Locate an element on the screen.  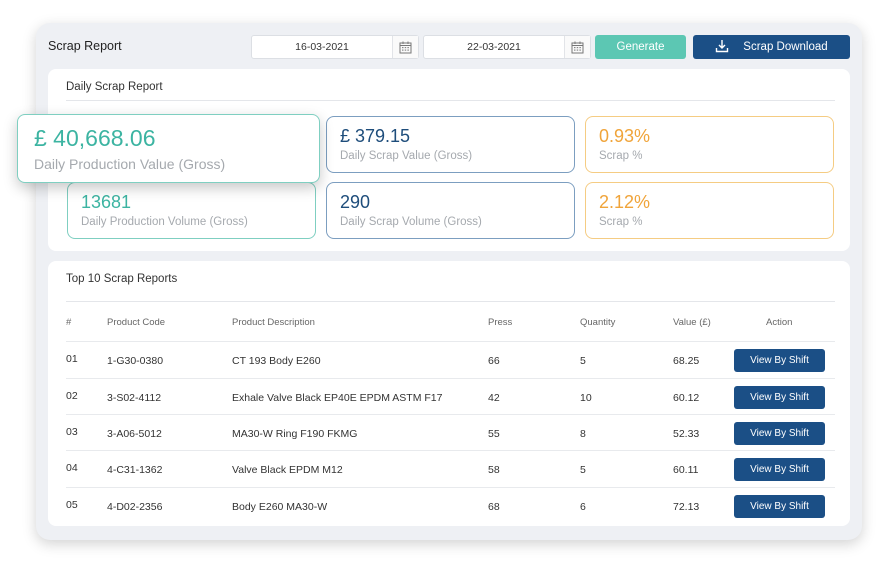
value: 60.11 is located at coordinates (686, 470).